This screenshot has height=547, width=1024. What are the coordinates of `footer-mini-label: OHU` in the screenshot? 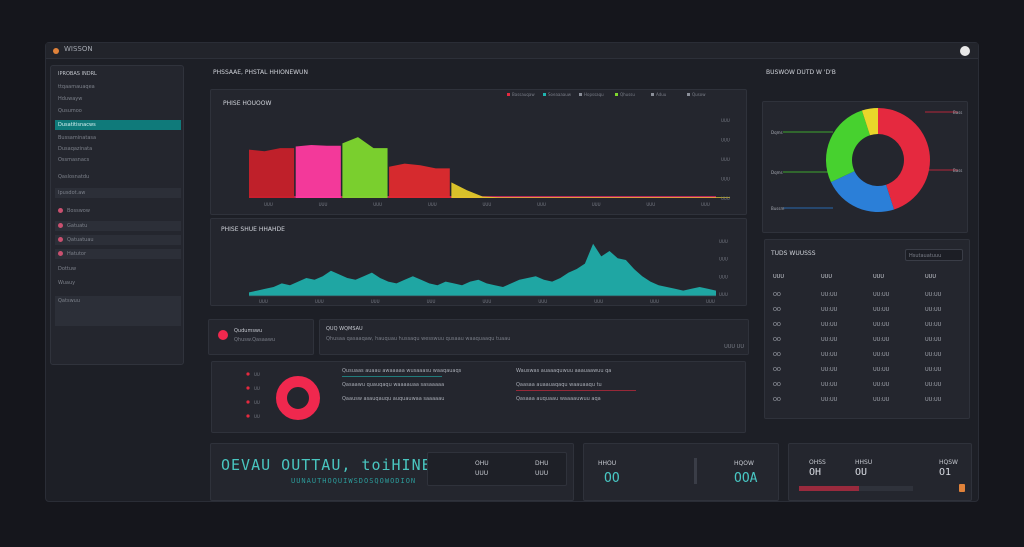 It's located at (482, 463).